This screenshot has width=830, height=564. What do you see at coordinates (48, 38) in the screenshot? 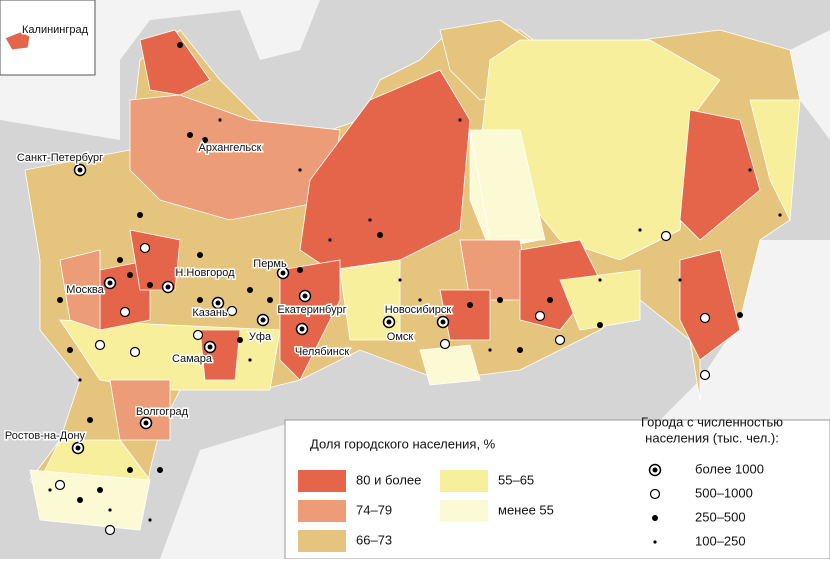
I see `inset: Калининград` at bounding box center [48, 38].